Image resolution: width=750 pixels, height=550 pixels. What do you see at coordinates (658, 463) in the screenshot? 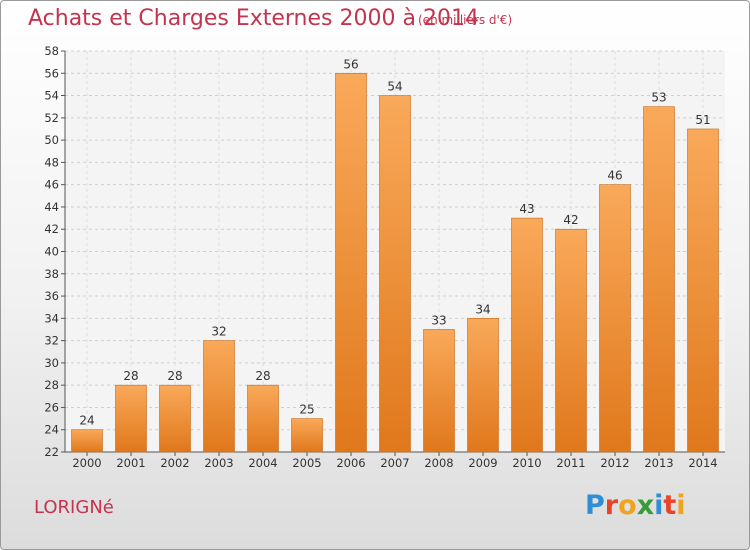
I see `x-tick-label: 2013` at bounding box center [658, 463].